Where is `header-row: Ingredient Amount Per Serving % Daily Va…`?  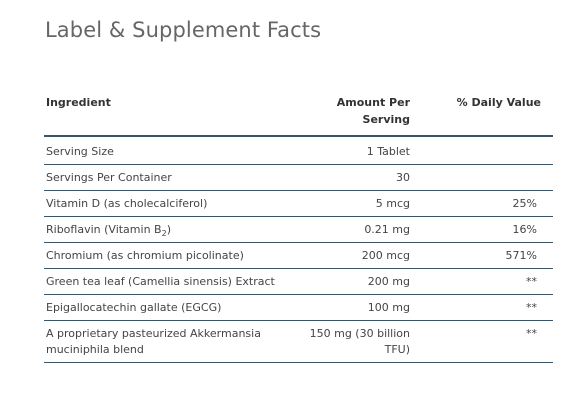 header-row: Ingredient Amount Per Serving % Daily Va… is located at coordinates (298, 113).